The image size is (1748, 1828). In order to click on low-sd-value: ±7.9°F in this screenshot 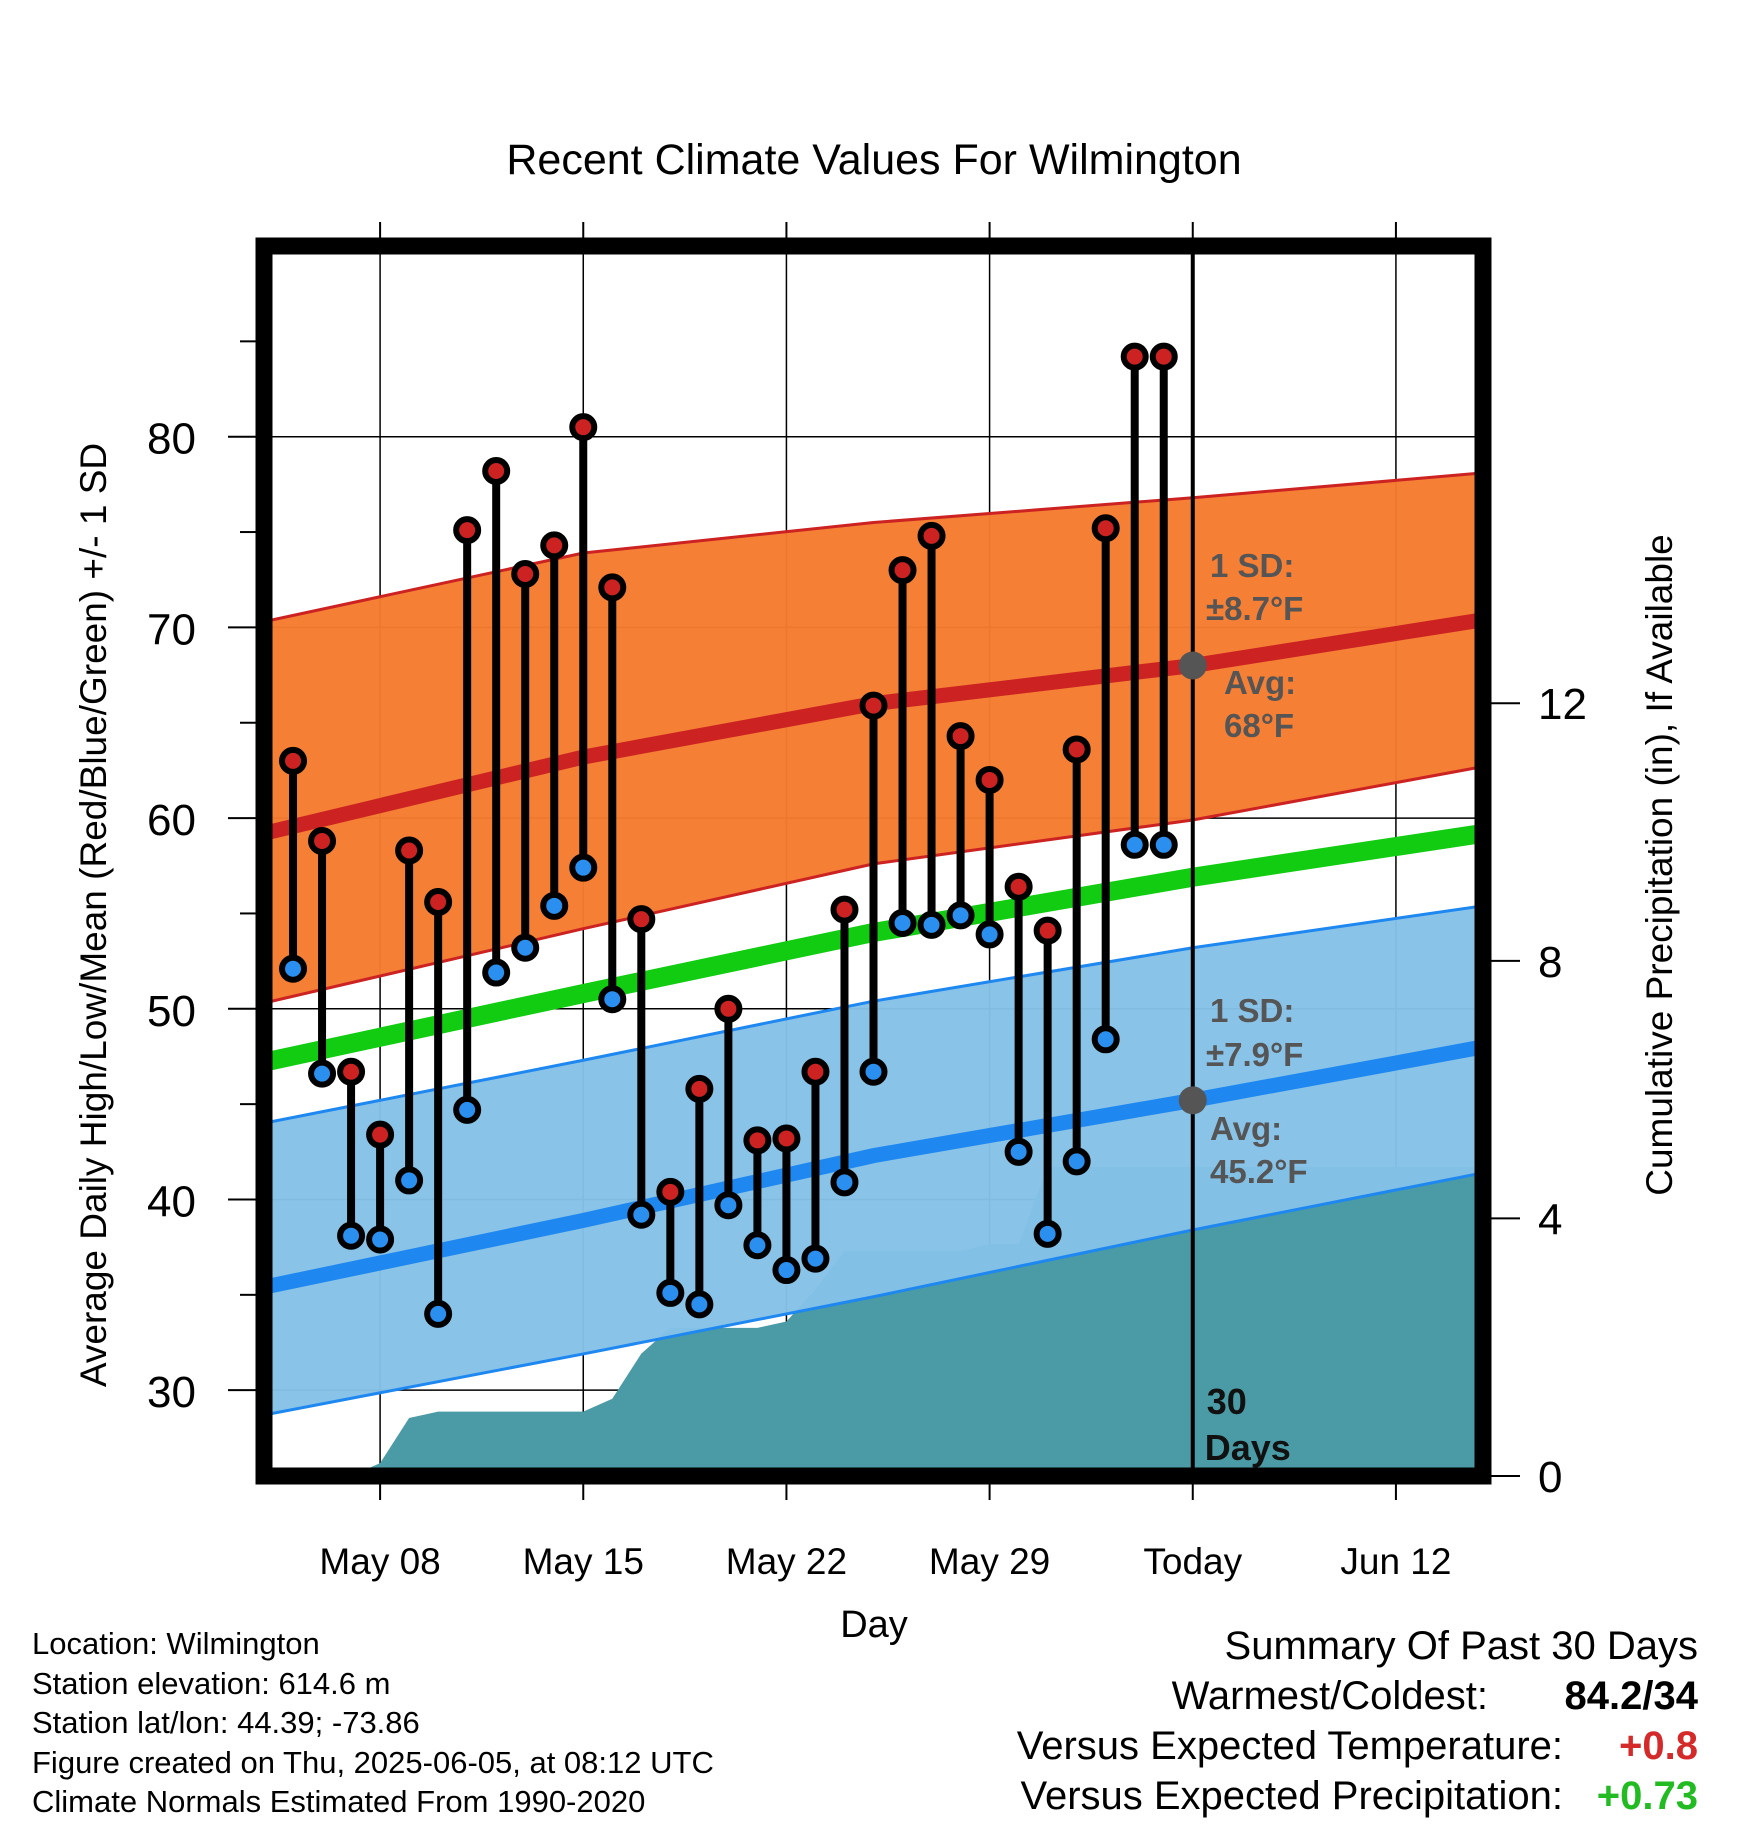, I will do `click(1254, 1054)`.